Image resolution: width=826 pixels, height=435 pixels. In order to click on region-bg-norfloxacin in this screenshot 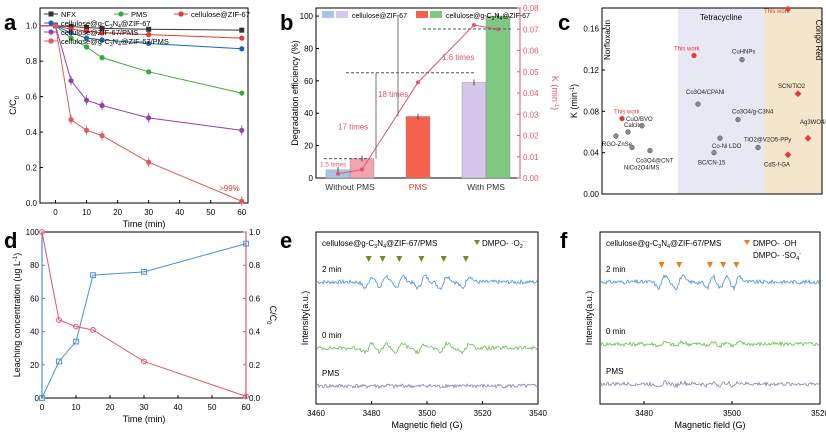, I will do `click(640, 101)`.